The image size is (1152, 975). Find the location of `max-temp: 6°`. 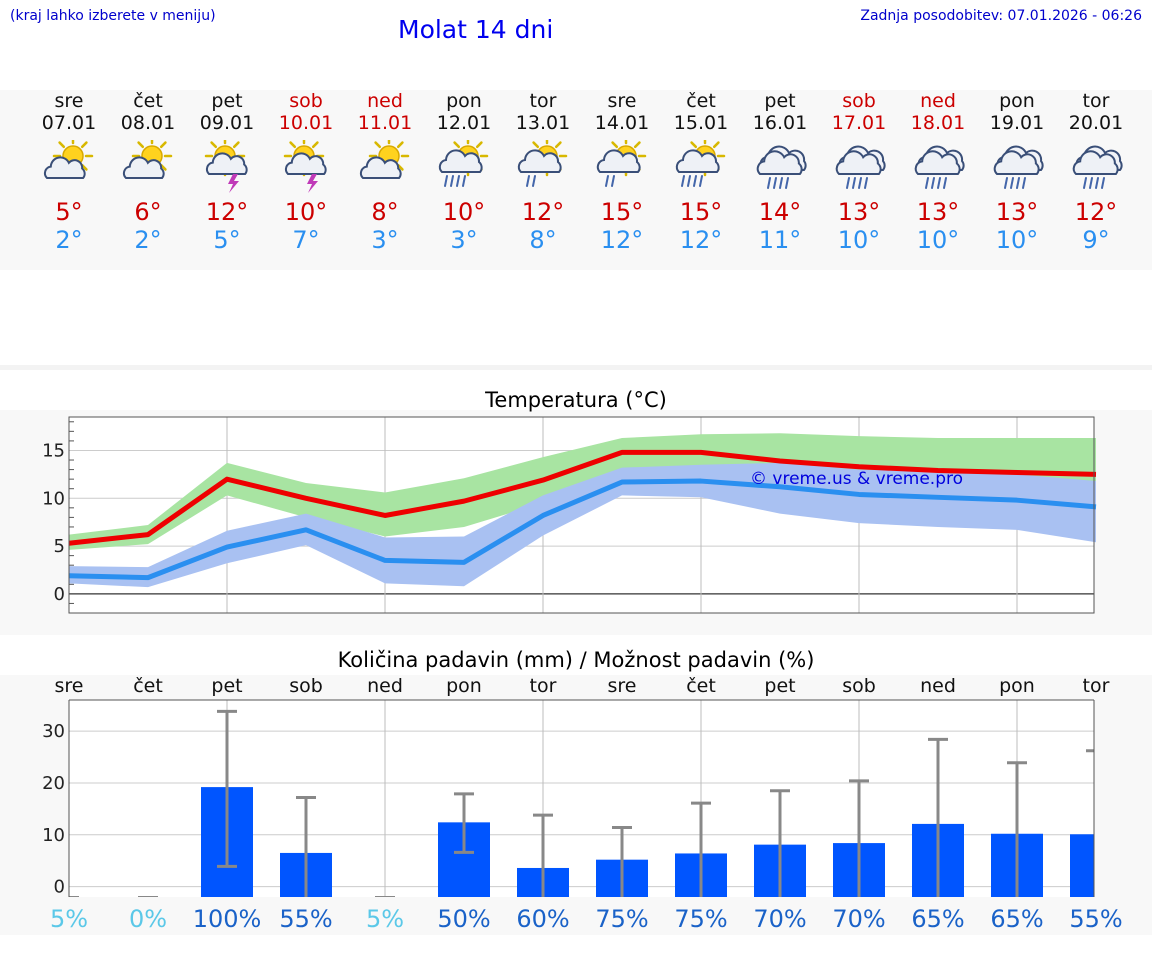

max-temp: 6° is located at coordinates (148, 212).